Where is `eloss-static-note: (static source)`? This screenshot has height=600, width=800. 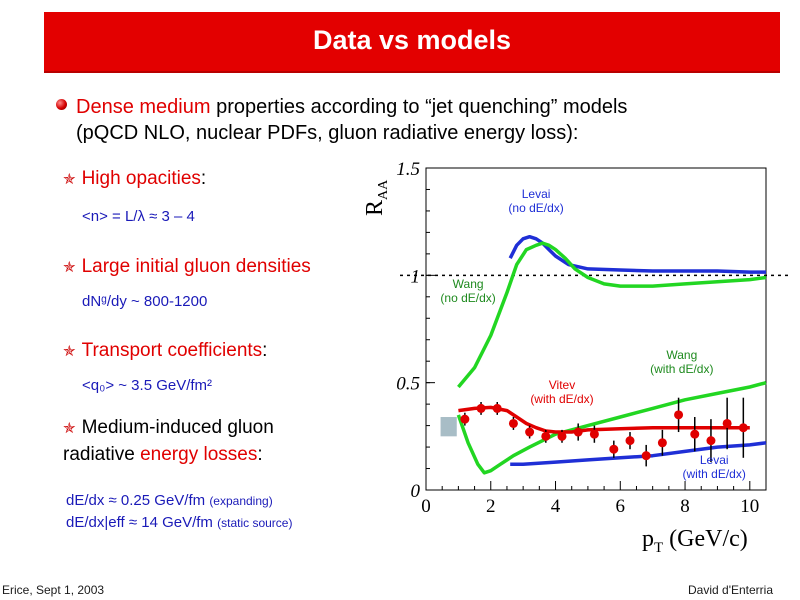 eloss-static-note: (static source) is located at coordinates (255, 523).